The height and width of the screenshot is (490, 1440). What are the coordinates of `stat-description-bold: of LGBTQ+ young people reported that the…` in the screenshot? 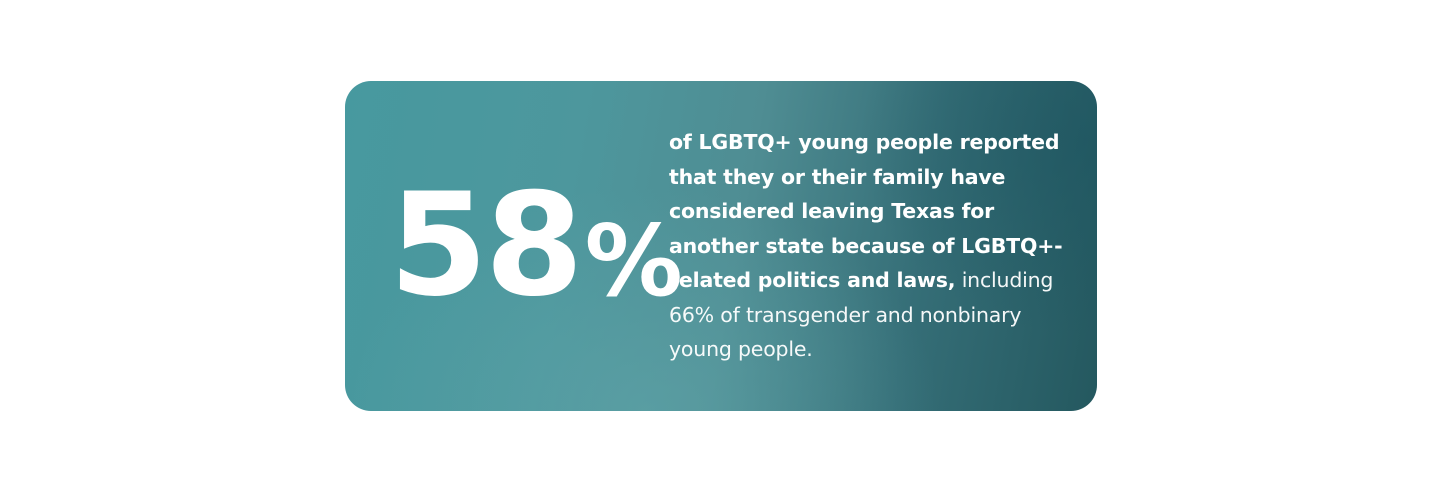 It's located at (866, 211).